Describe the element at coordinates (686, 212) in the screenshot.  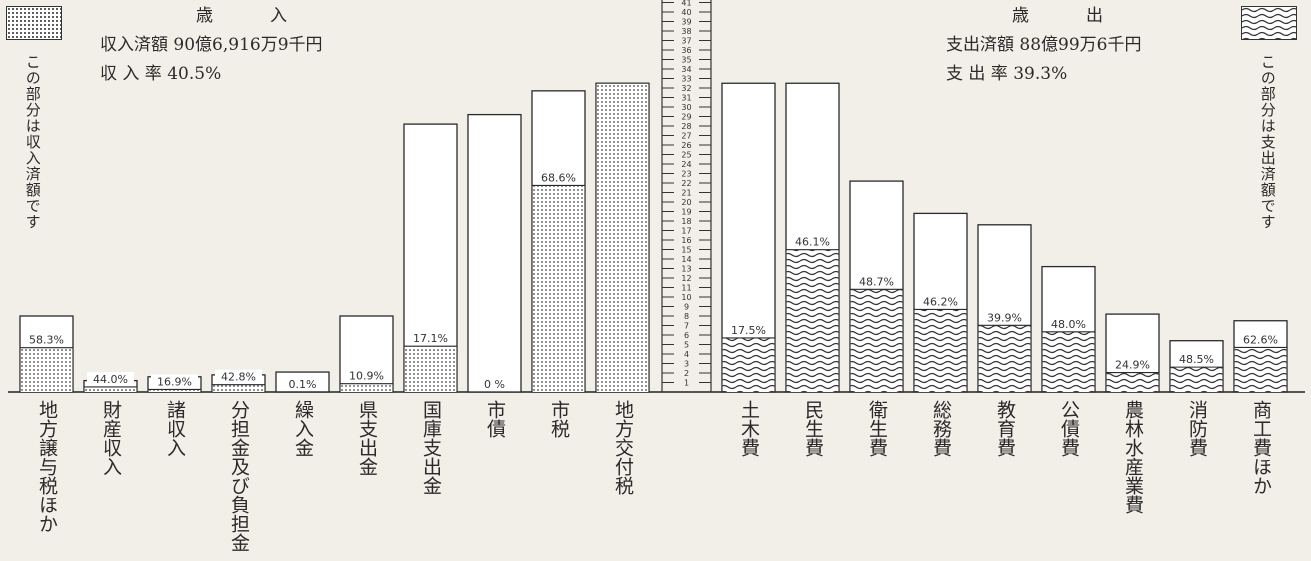
I see `scale-tick-label-19: 19` at that location.